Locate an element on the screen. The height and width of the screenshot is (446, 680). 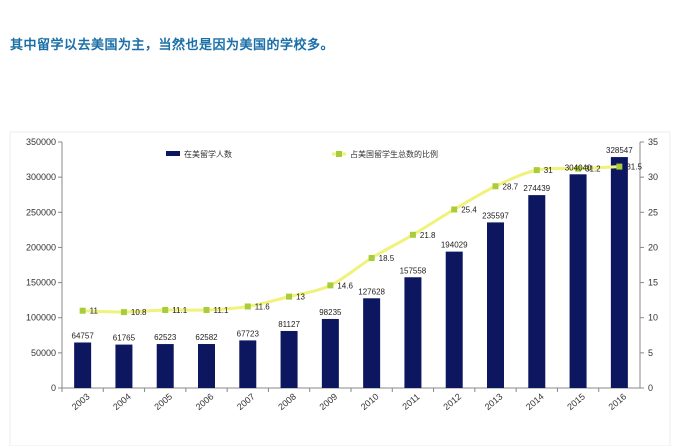
ratio-value-label: 28.7 is located at coordinates (511, 186).